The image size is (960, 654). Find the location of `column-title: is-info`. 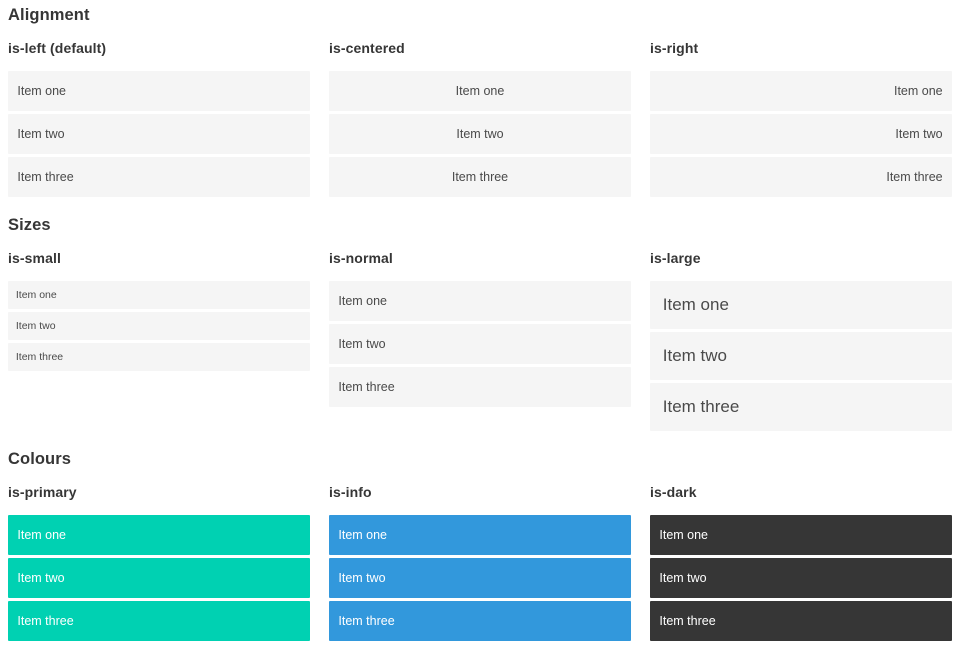

column-title: is-info is located at coordinates (350, 492).